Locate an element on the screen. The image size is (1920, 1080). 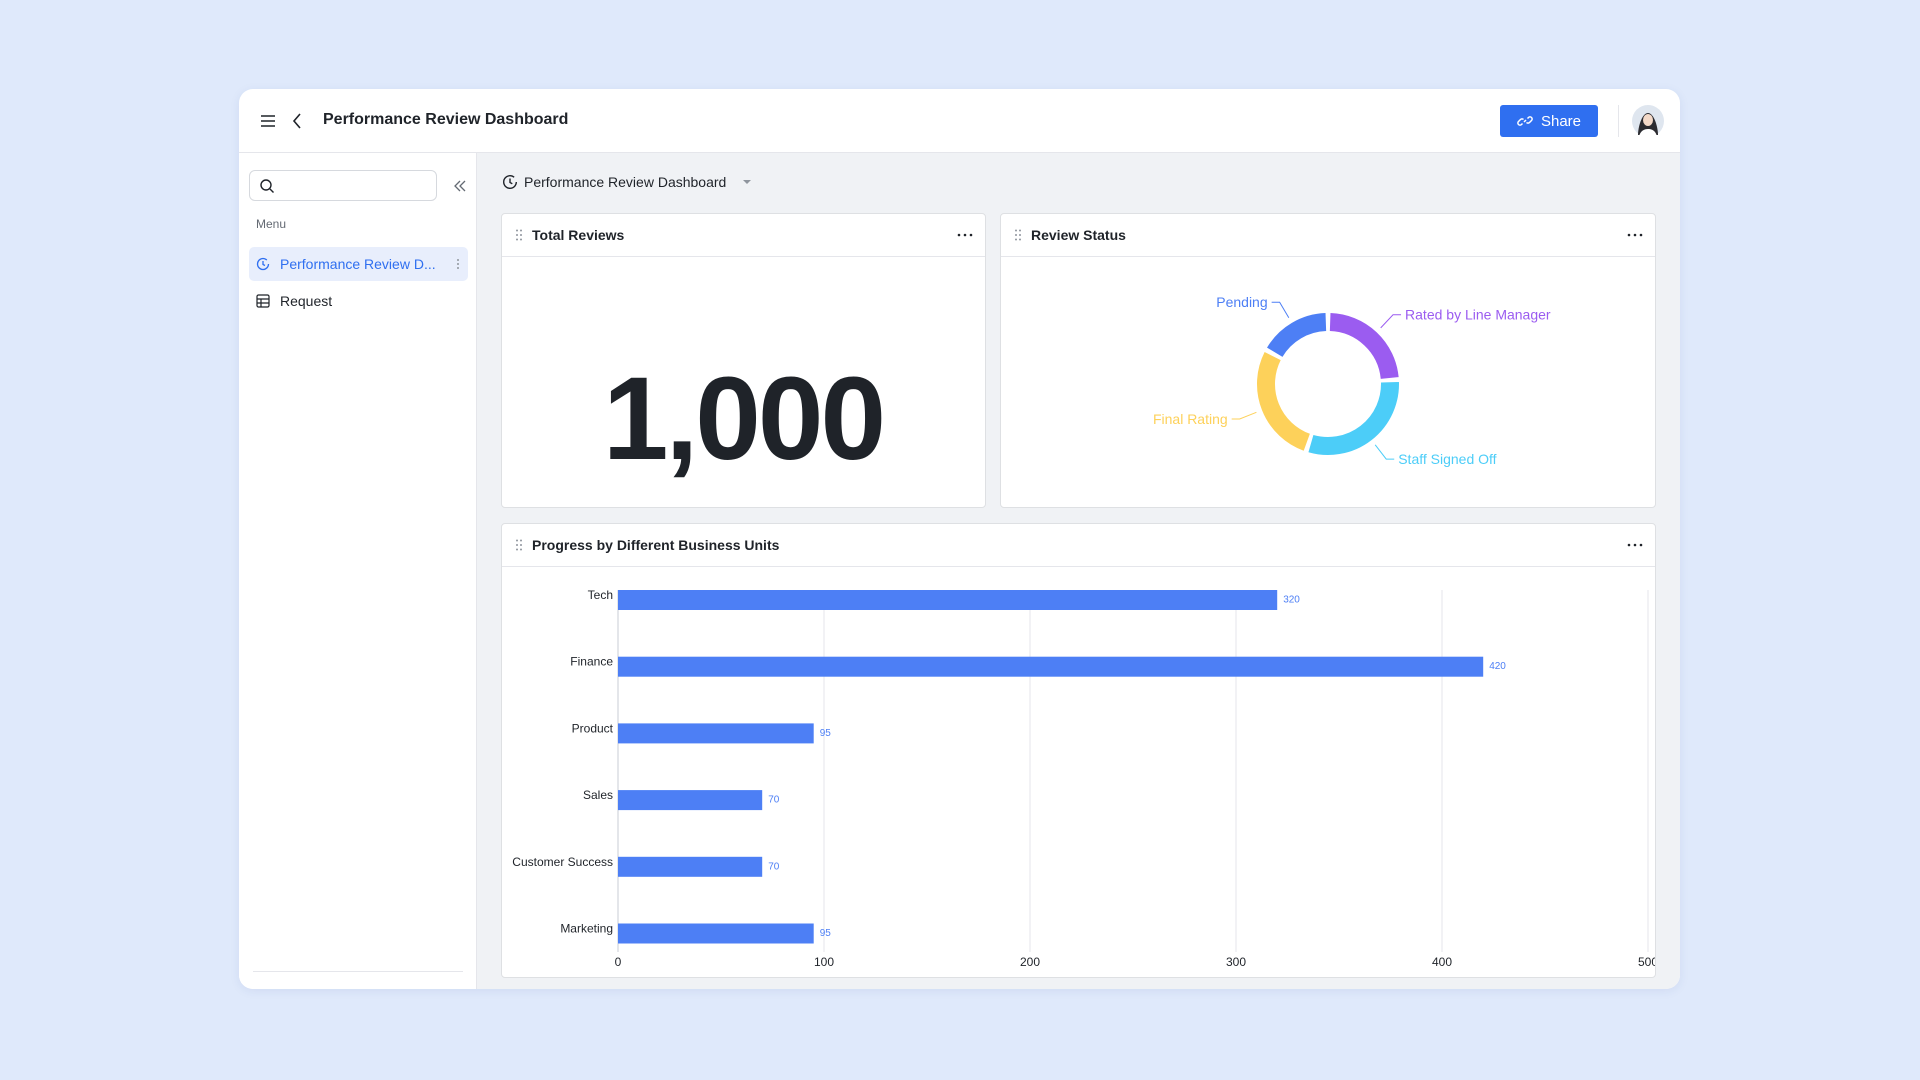
collapse-icon is located at coordinates (460, 186).